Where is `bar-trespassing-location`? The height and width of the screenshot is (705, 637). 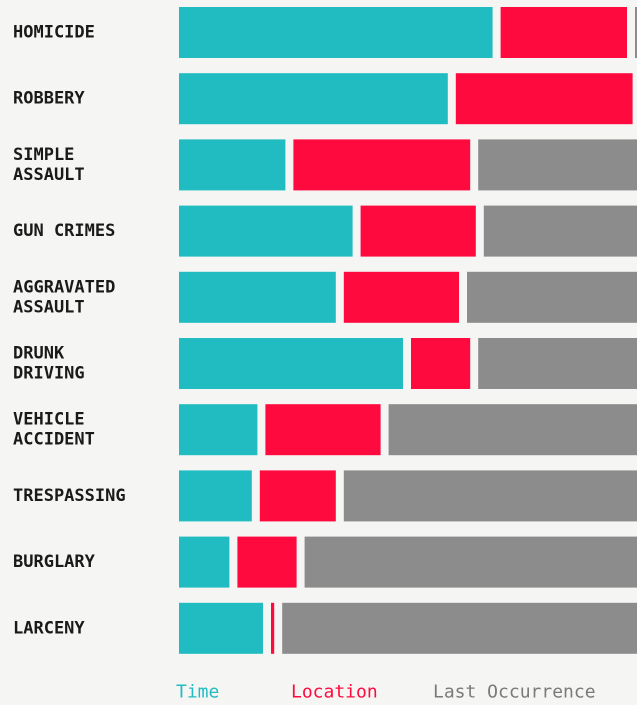 bar-trespassing-location is located at coordinates (297, 496).